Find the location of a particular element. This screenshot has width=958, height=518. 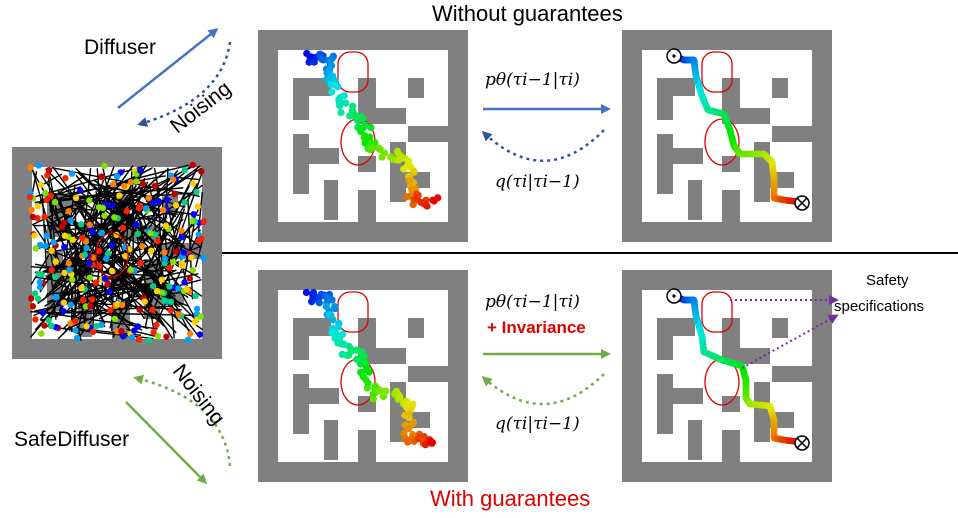

noising-top-arrow is located at coordinates (184, 84).